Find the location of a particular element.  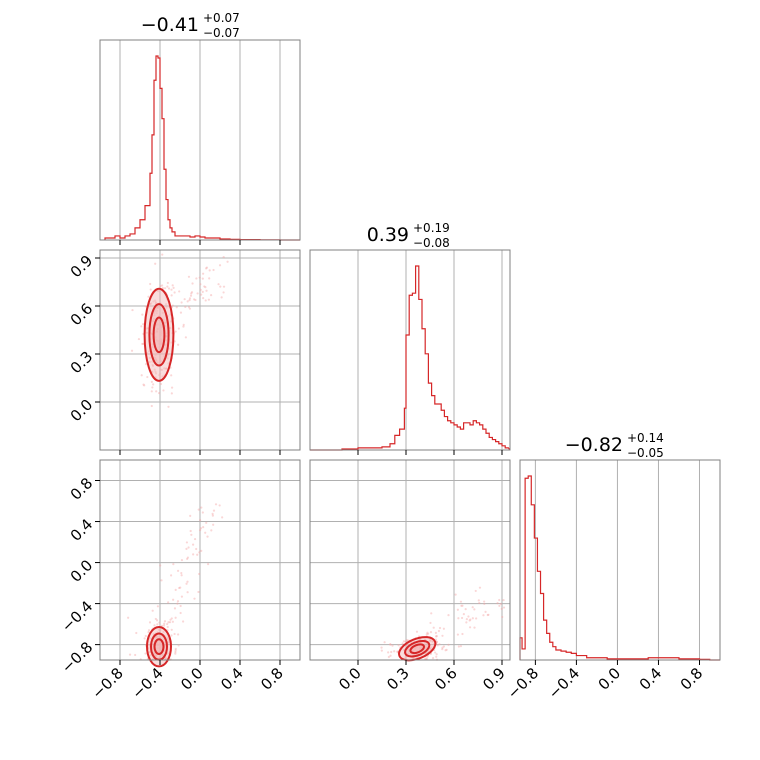

title-param-0-plus: +0.07 is located at coordinates (221, 18).